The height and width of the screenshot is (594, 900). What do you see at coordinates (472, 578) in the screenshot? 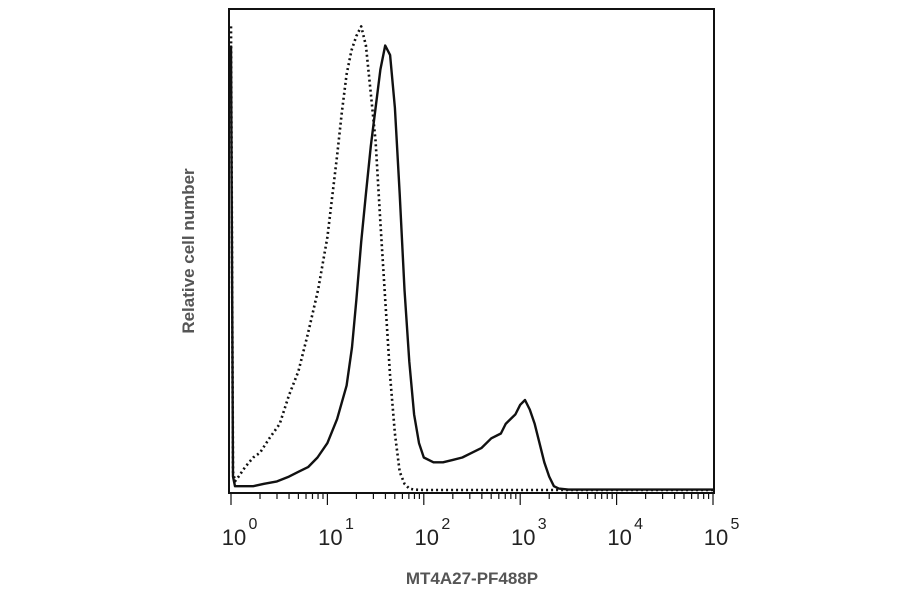
I see `x-axis-label: MT4A27-PF488P` at bounding box center [472, 578].